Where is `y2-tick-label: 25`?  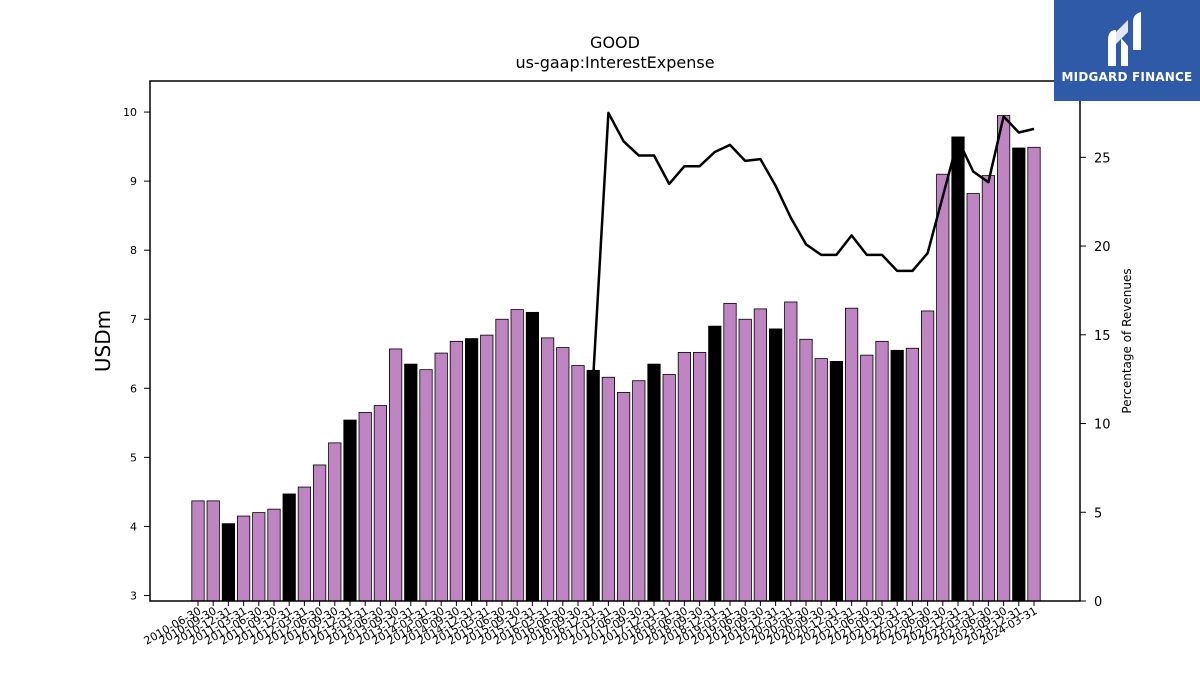
y2-tick-label: 25 is located at coordinates (1102, 158).